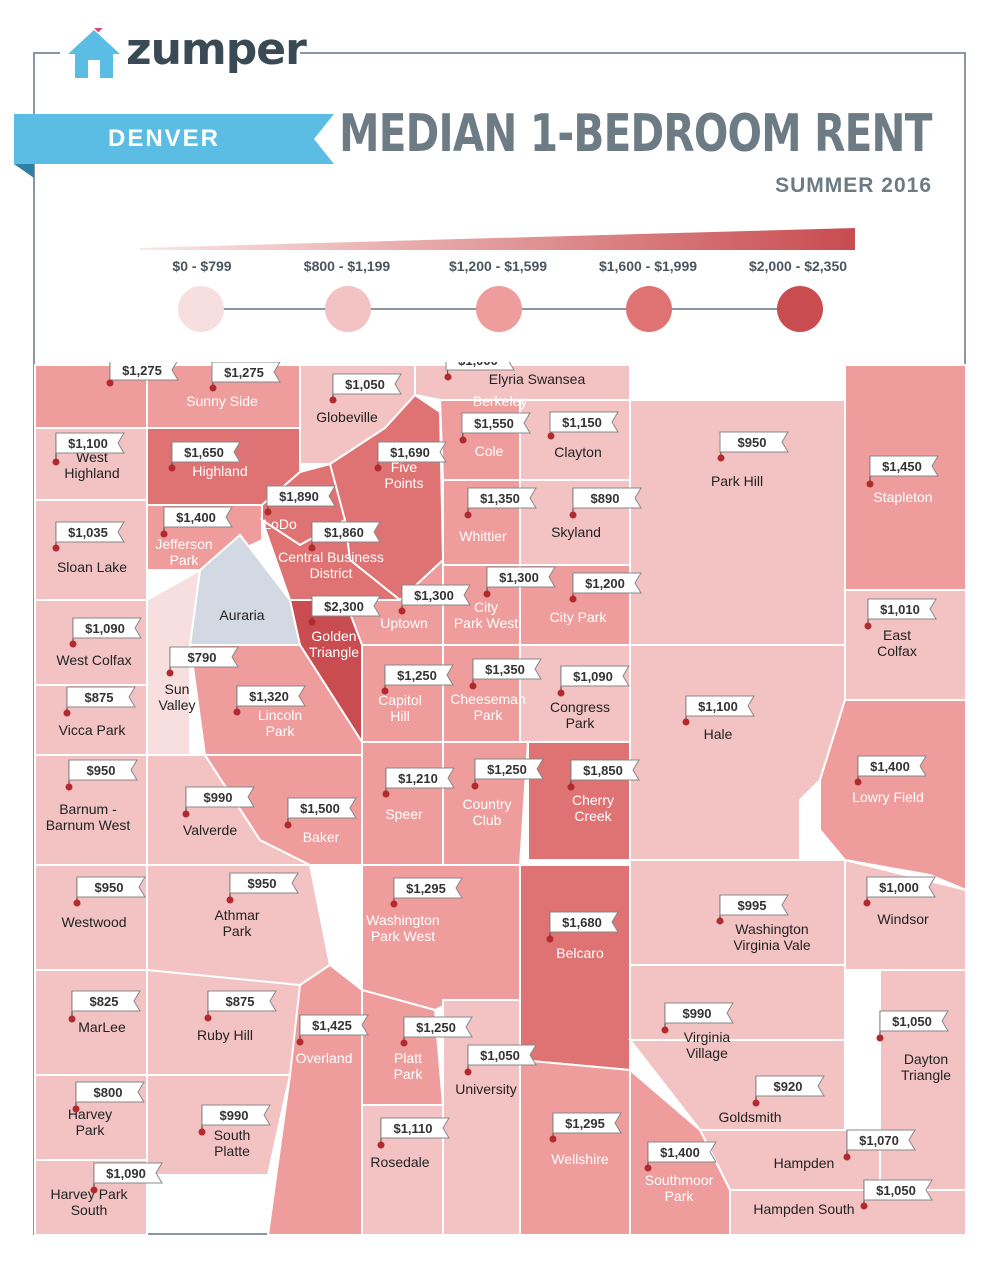 Image resolution: width=1000 pixels, height=1270 pixels. What do you see at coordinates (537, 379) in the screenshot?
I see `neighborhood-label: Elyria Swansea` at bounding box center [537, 379].